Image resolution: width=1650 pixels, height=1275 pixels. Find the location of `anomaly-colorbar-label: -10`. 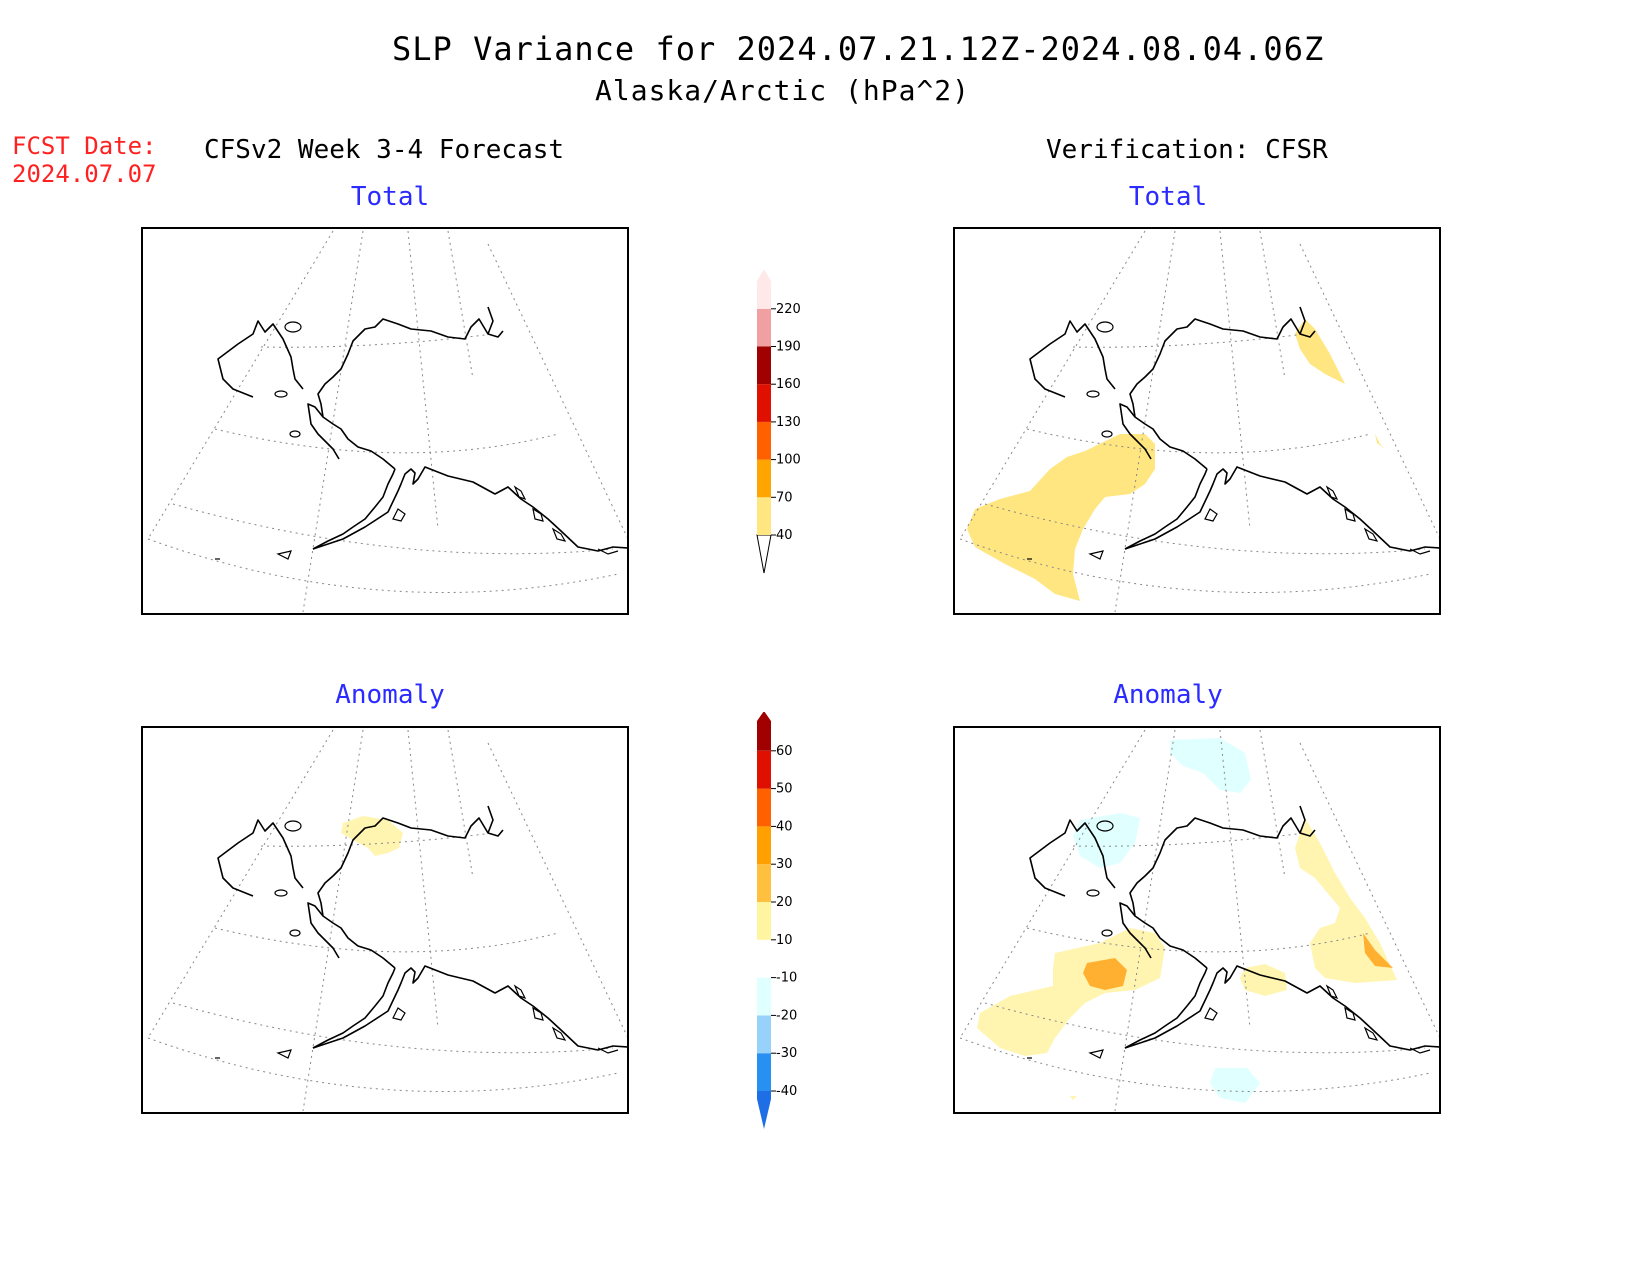

anomaly-colorbar-label: -10 is located at coordinates (786, 978).